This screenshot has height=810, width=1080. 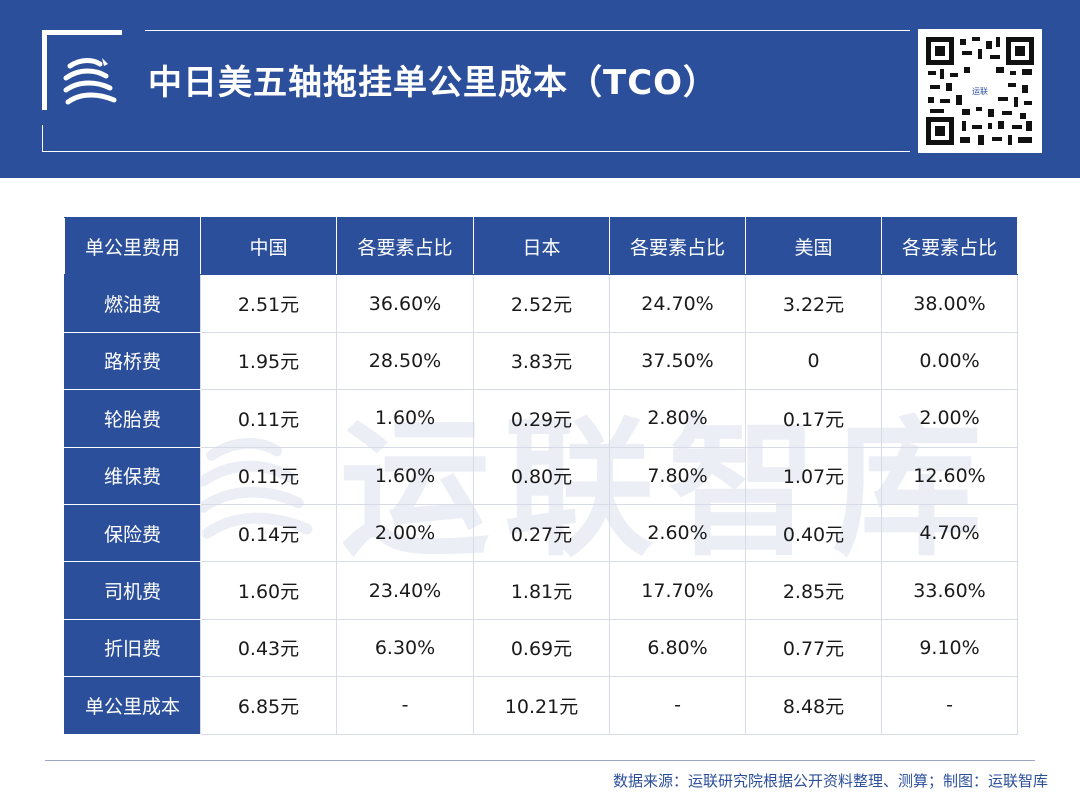 I want to click on table-row: 维保费 0.11元 1.60% 0.80元 7.80% 1.07元 12.60%, so click(x=541, y=475).